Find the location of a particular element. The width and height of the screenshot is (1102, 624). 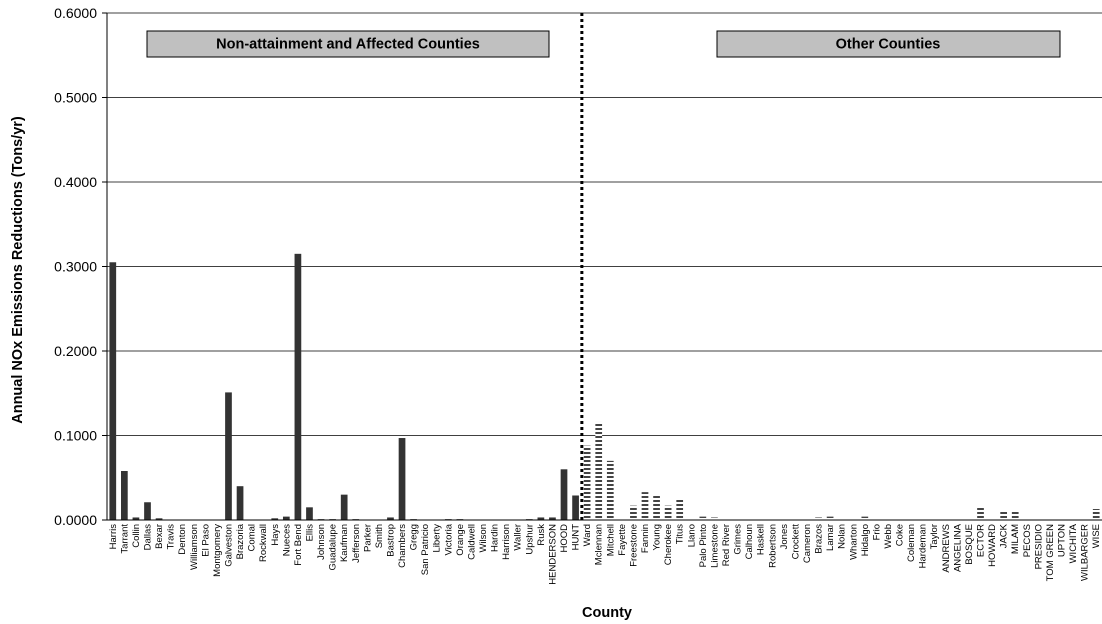

x-tick-label: Jones is located at coordinates (784, 537).